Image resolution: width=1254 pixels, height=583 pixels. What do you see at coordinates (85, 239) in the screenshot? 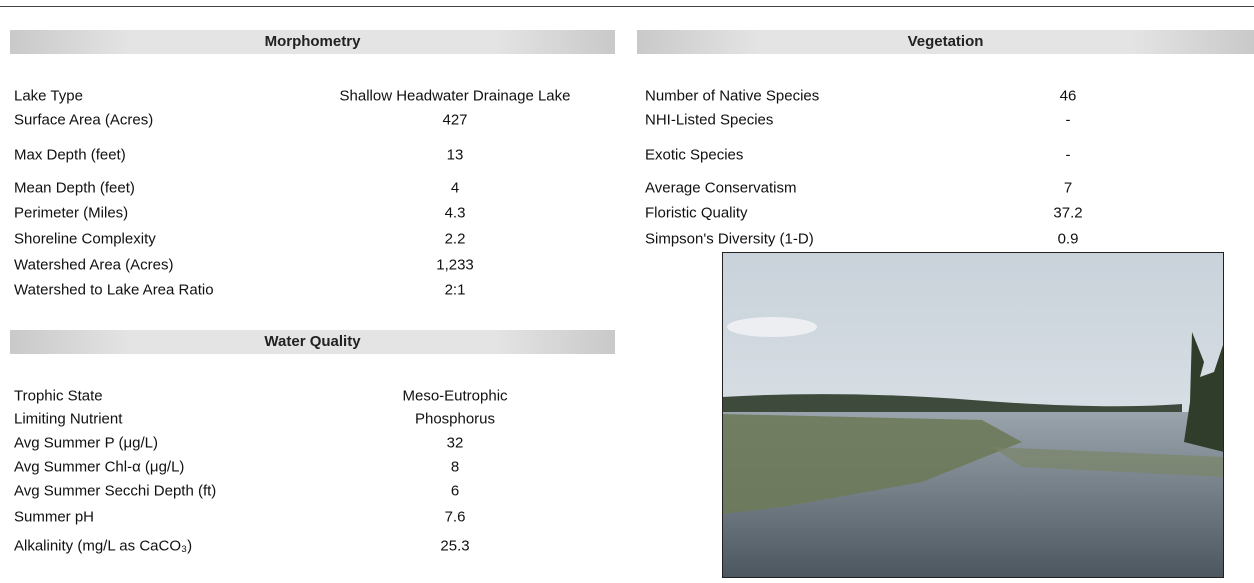
I see `row-label: Shoreline Complexity` at bounding box center [85, 239].